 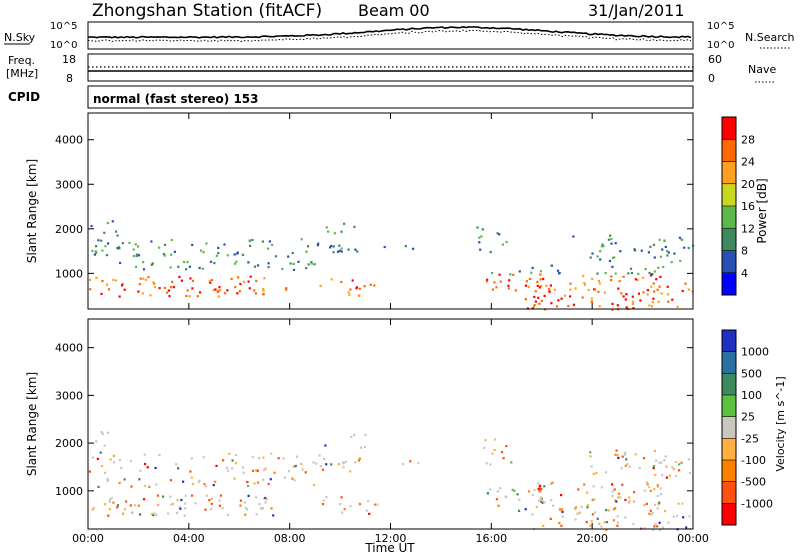 What do you see at coordinates (69, 348) in the screenshot?
I see `velocity-ytick-label: 4000` at bounding box center [69, 348].